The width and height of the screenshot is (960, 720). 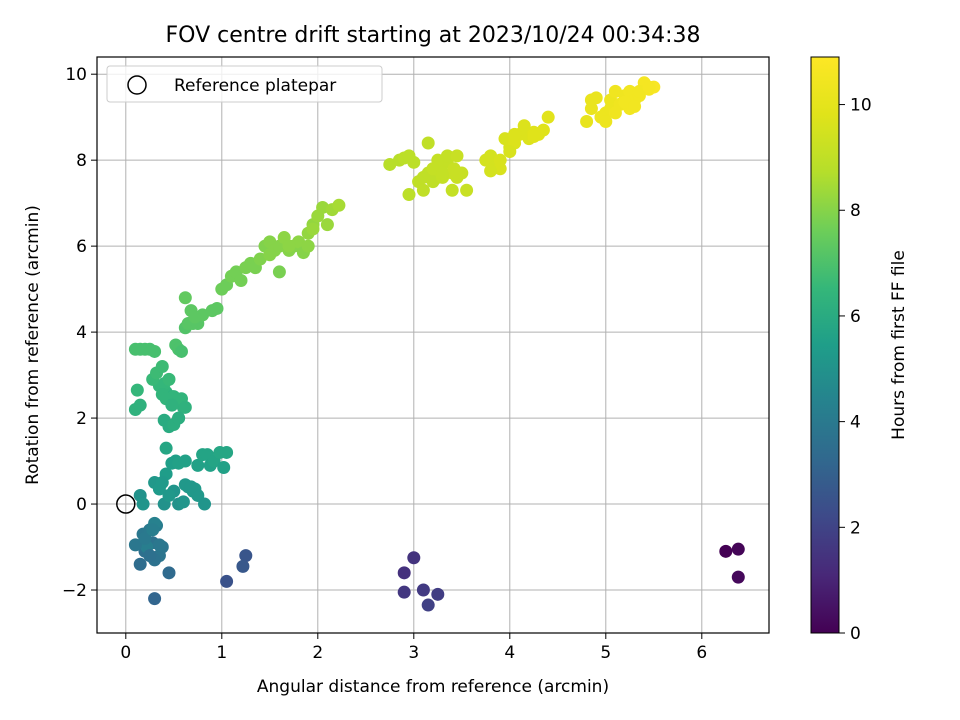 I want to click on legend-label: Reference platepar, so click(x=255, y=86).